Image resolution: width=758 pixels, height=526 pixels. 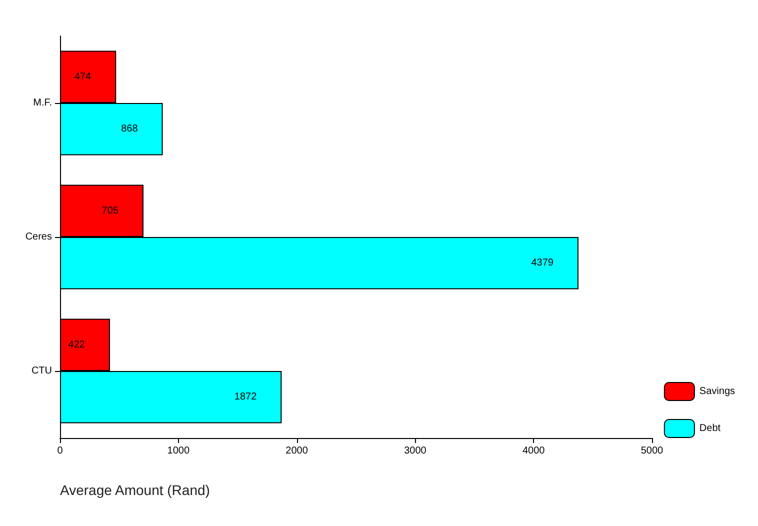 I want to click on x-axis-title: Average Amount (Rand), so click(x=135, y=490).